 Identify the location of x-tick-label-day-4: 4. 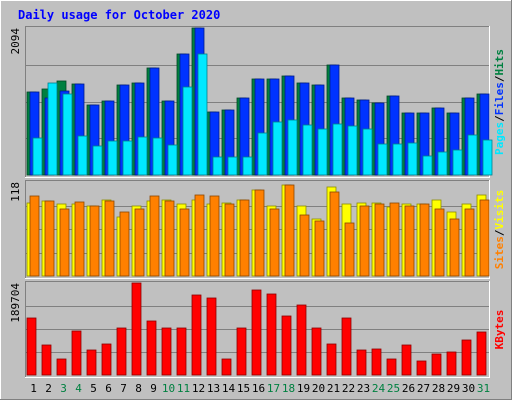
(78, 388).